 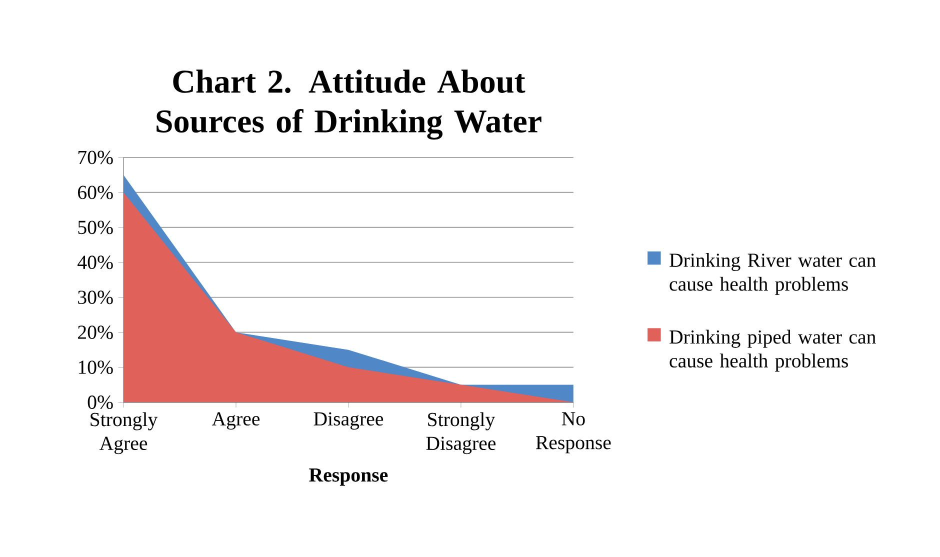 I want to click on y-tick-label: 20%, so click(x=95, y=333).